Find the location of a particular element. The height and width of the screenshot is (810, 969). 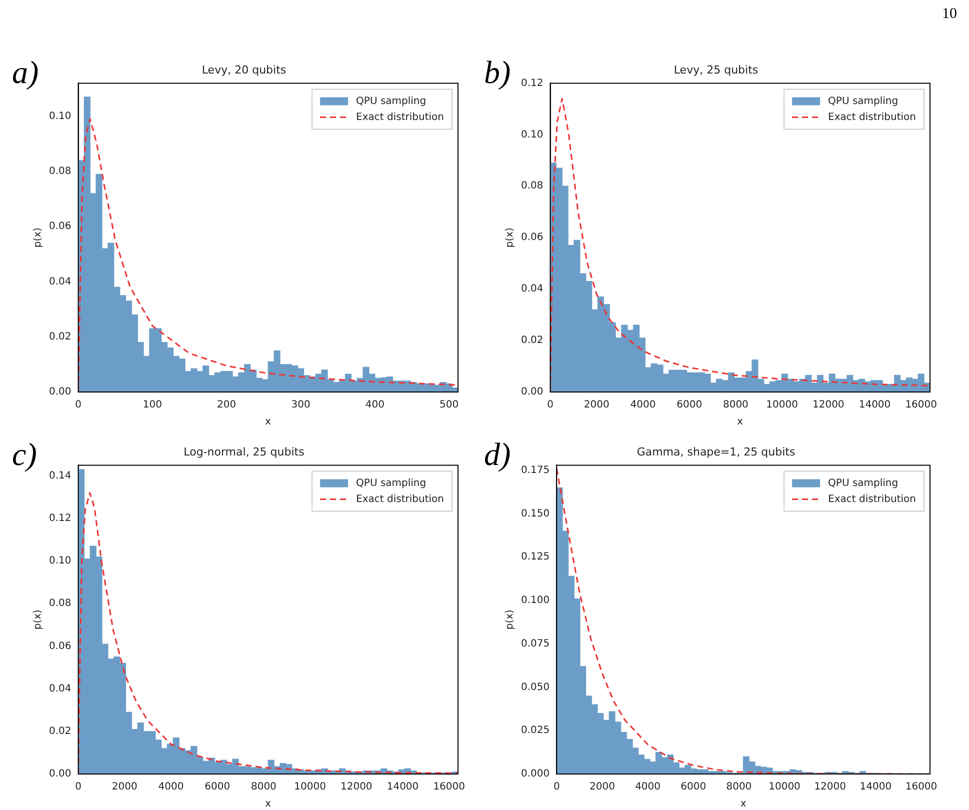

text: a) is located at coordinates (25, 72).